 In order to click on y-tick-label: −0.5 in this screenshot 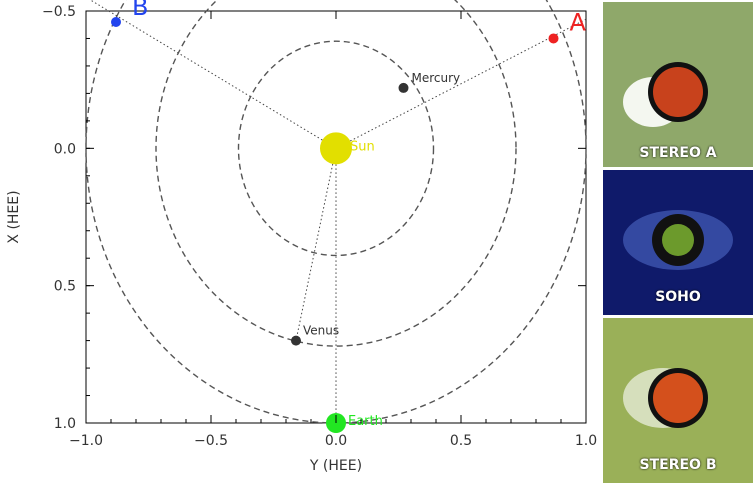, I will do `click(59, 12)`.